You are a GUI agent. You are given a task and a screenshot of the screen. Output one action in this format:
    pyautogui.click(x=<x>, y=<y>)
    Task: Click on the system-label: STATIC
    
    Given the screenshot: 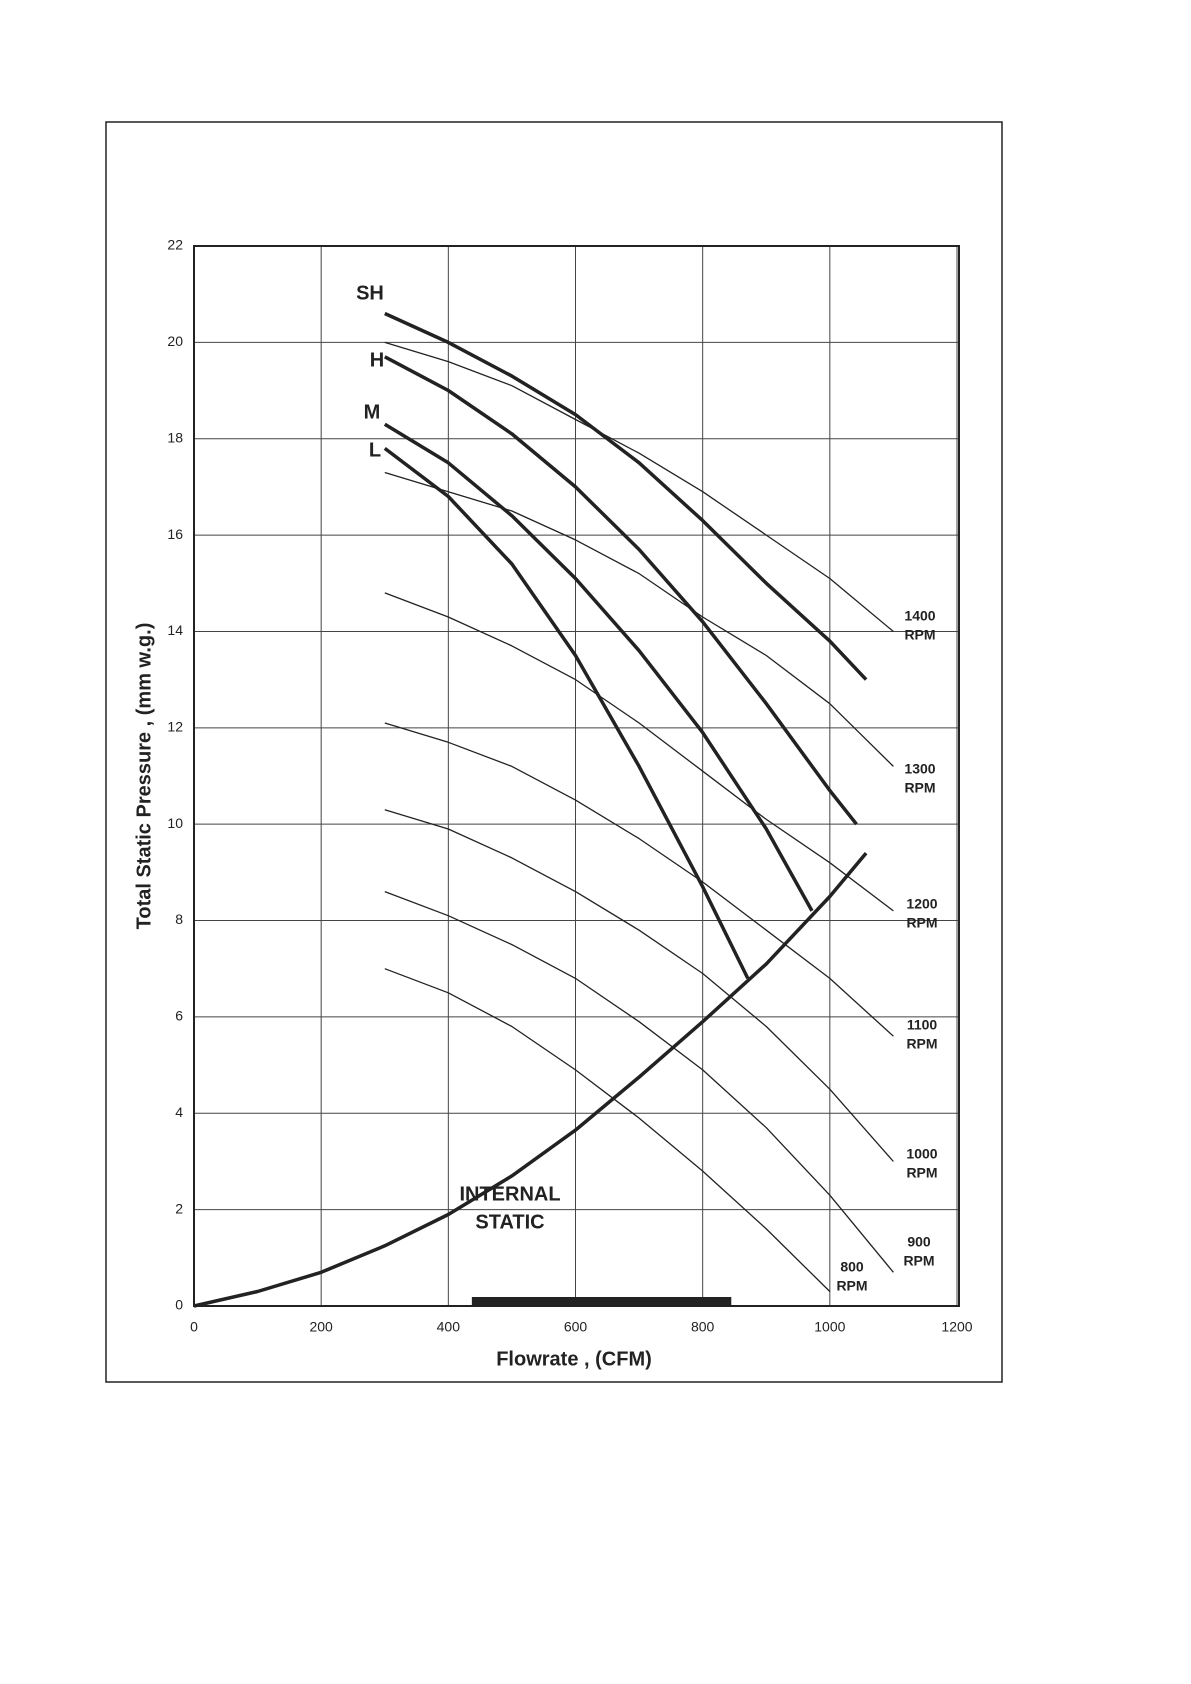 What is the action you would take?
    pyautogui.click(x=509, y=1222)
    